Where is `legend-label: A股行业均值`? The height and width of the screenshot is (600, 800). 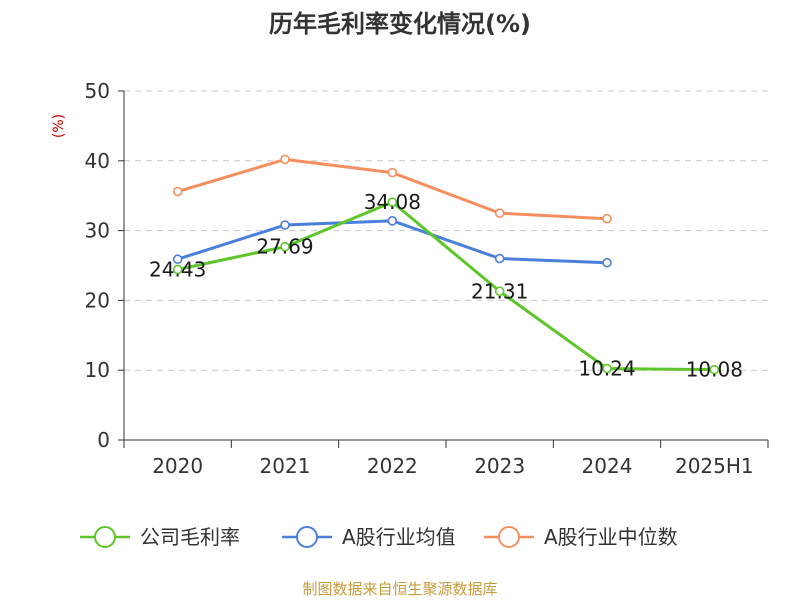
legend-label: A股行业均值 is located at coordinates (399, 537).